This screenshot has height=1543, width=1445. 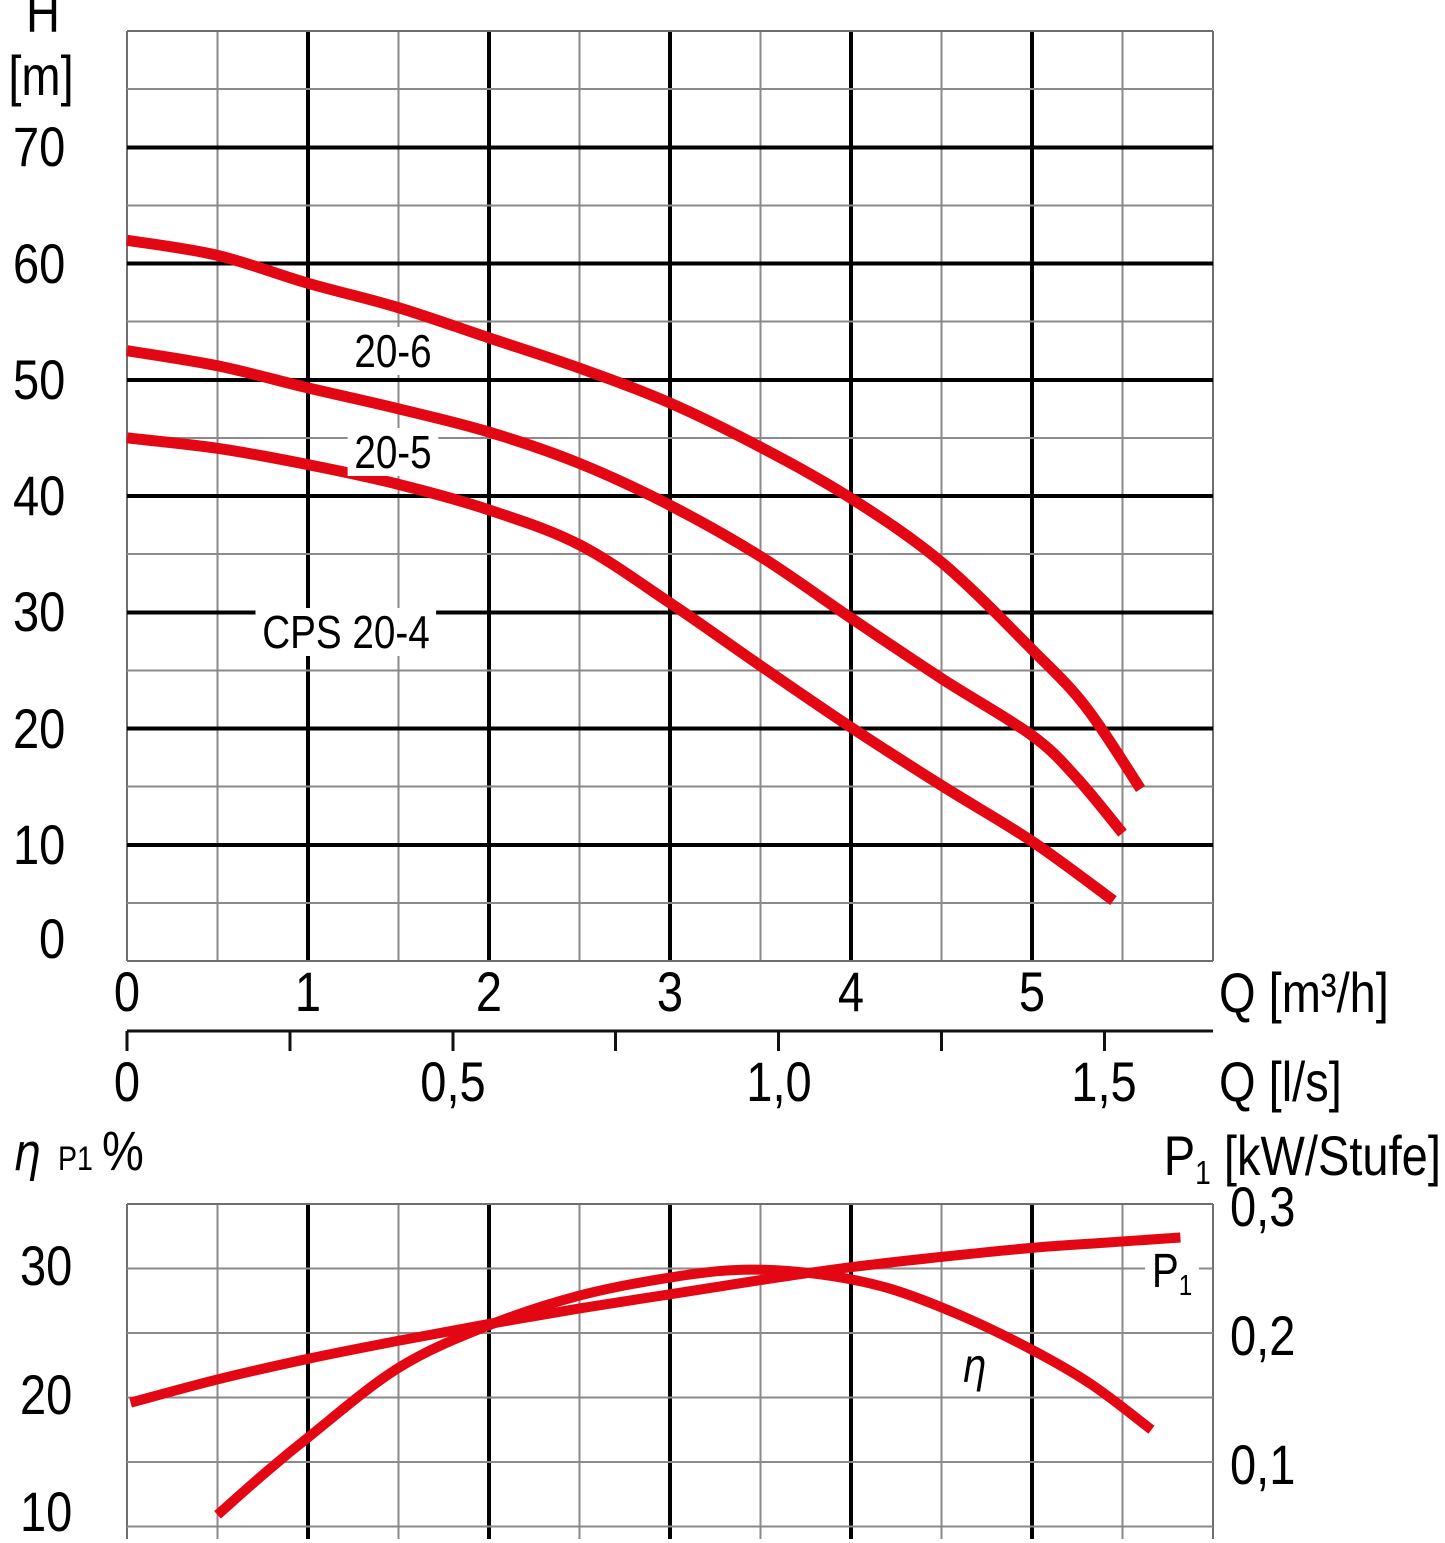 What do you see at coordinates (38, 844) in the screenshot?
I see `h-tick-label-10: 10` at bounding box center [38, 844].